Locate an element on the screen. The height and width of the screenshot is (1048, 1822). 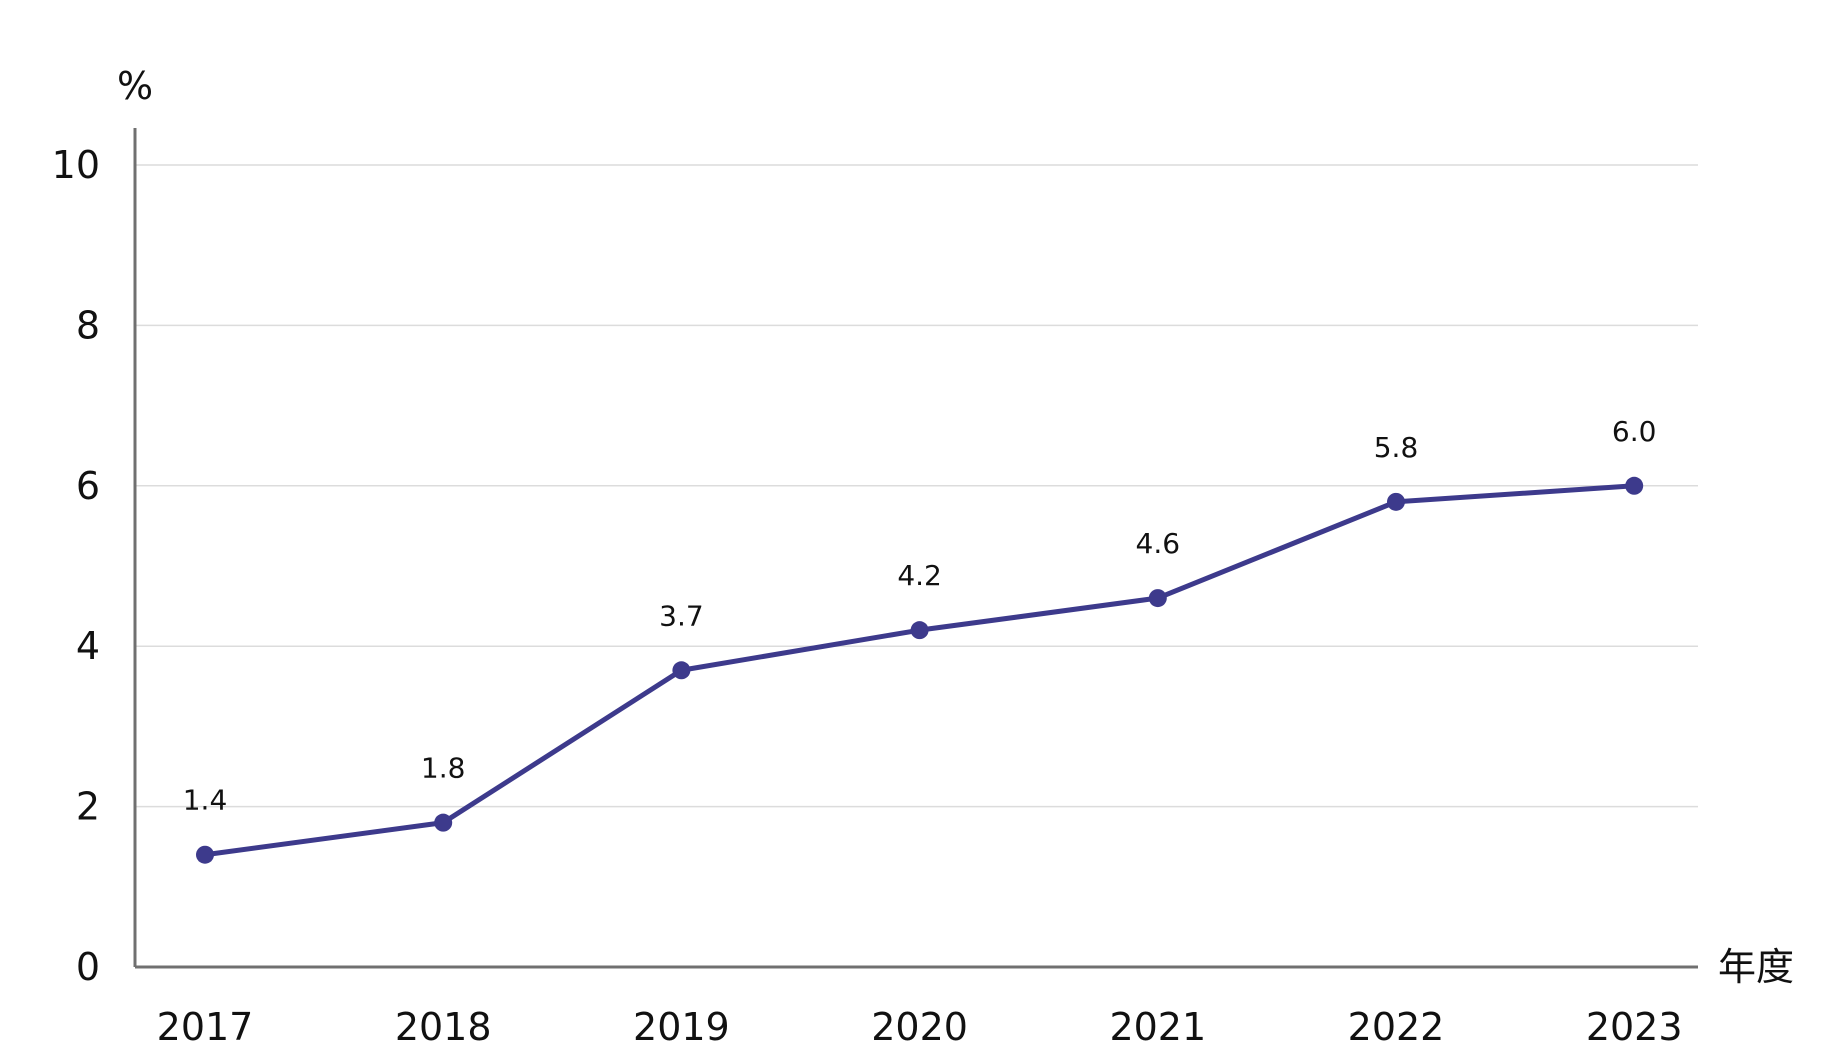
y-tick-label: 4 is located at coordinates (88, 646).